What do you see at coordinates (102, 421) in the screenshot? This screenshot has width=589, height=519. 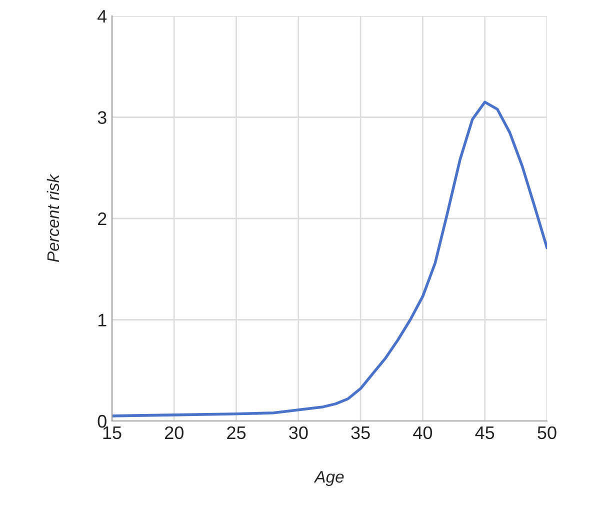 I see `y-tick-label: 0` at bounding box center [102, 421].